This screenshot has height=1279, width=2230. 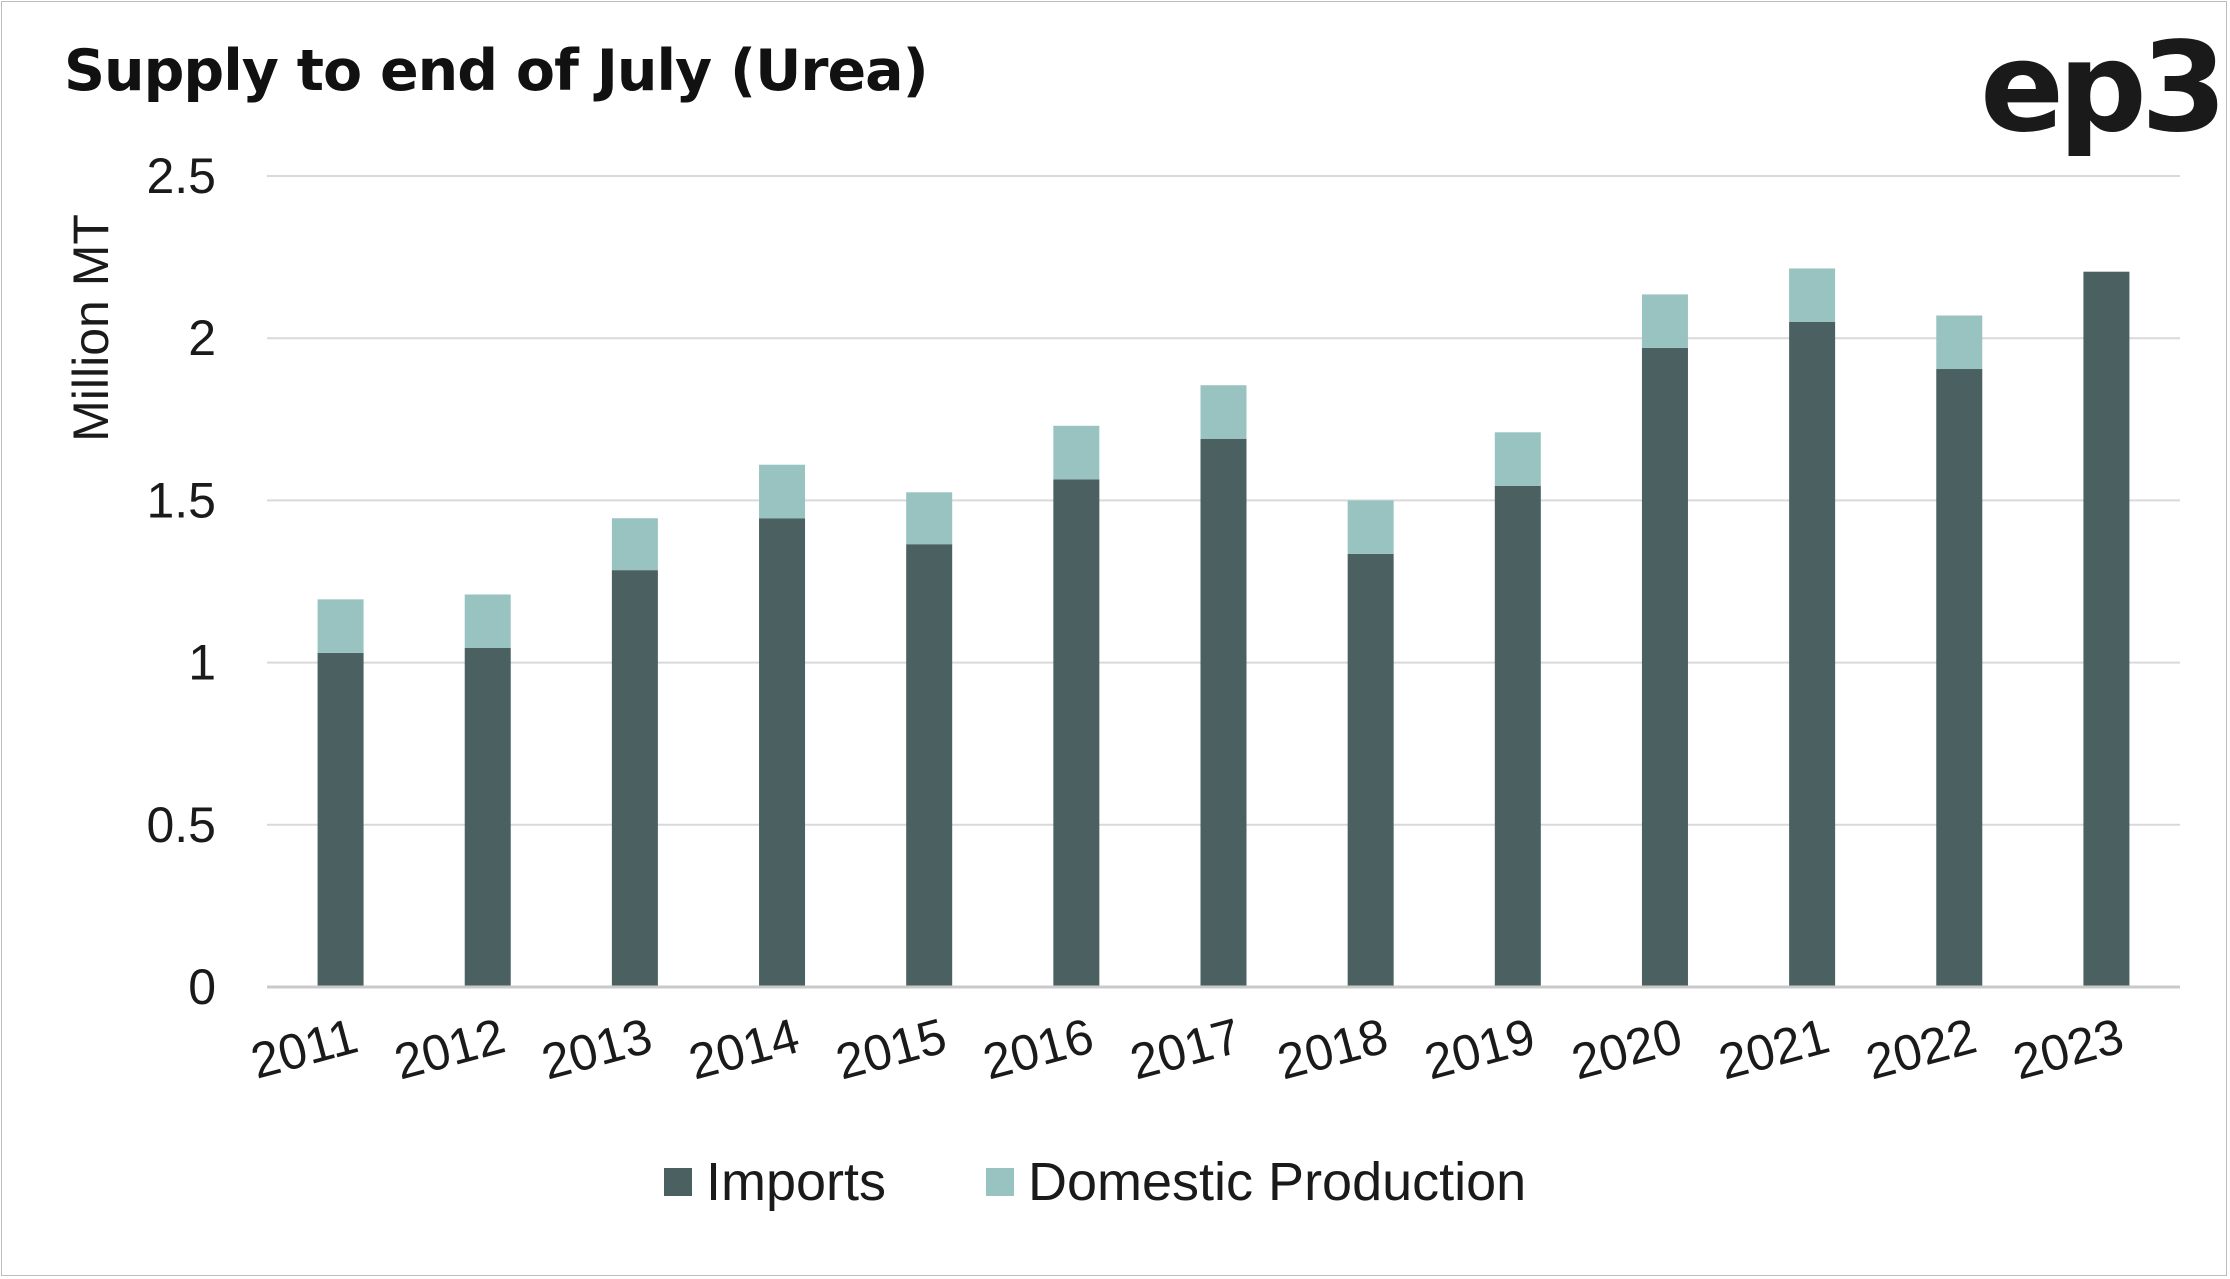 What do you see at coordinates (634, 778) in the screenshot?
I see `bar-imports-2013` at bounding box center [634, 778].